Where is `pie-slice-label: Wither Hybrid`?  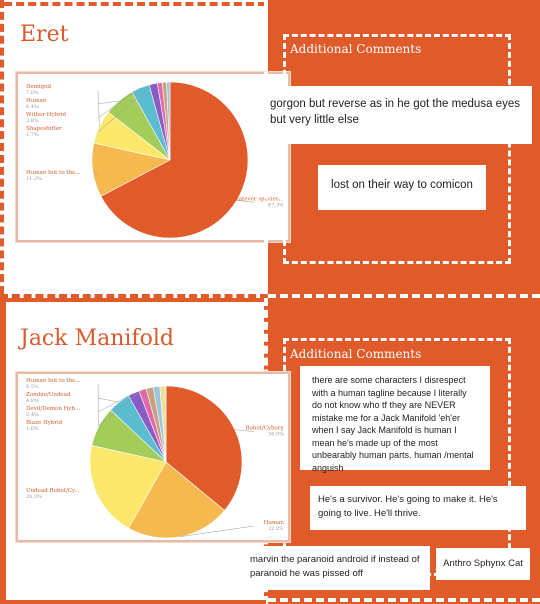 pie-slice-label: Wither Hybrid is located at coordinates (46, 115).